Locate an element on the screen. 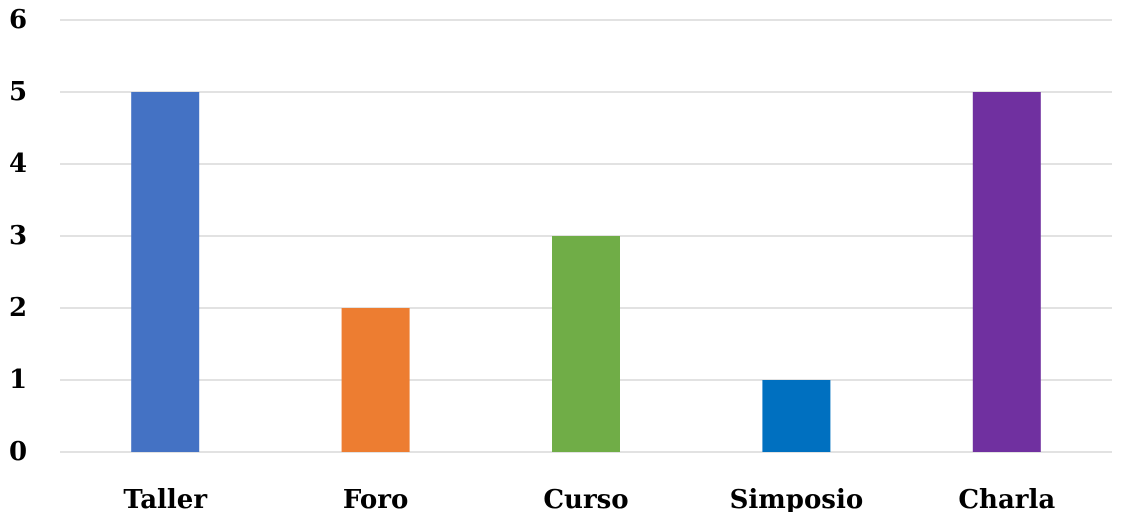 Image resolution: width=1127 pixels, height=512 pixels. y-tick-label: 3 is located at coordinates (18, 236).